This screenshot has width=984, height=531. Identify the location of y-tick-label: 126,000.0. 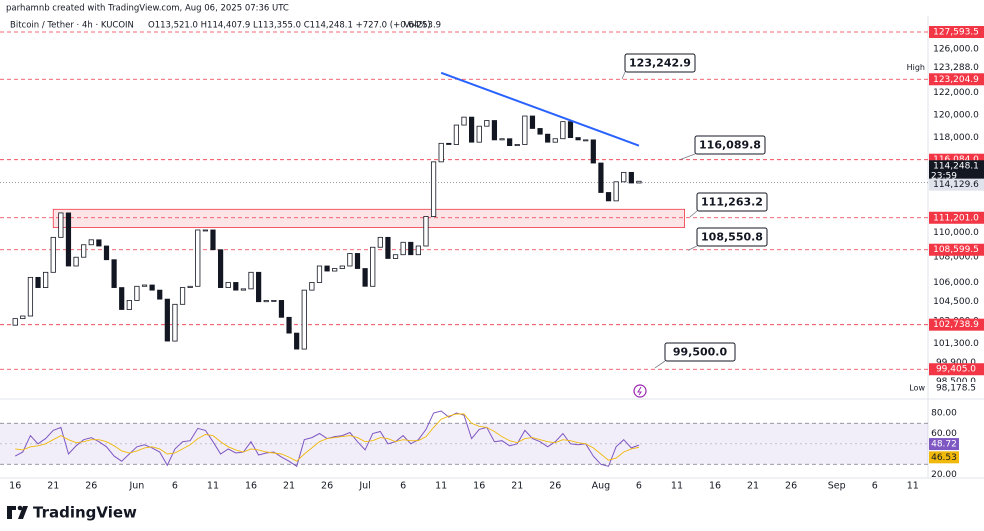
(956, 49).